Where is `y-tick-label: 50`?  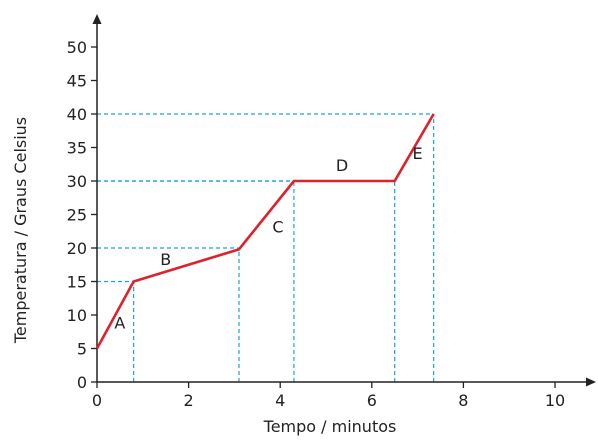 y-tick-label: 50 is located at coordinates (77, 47).